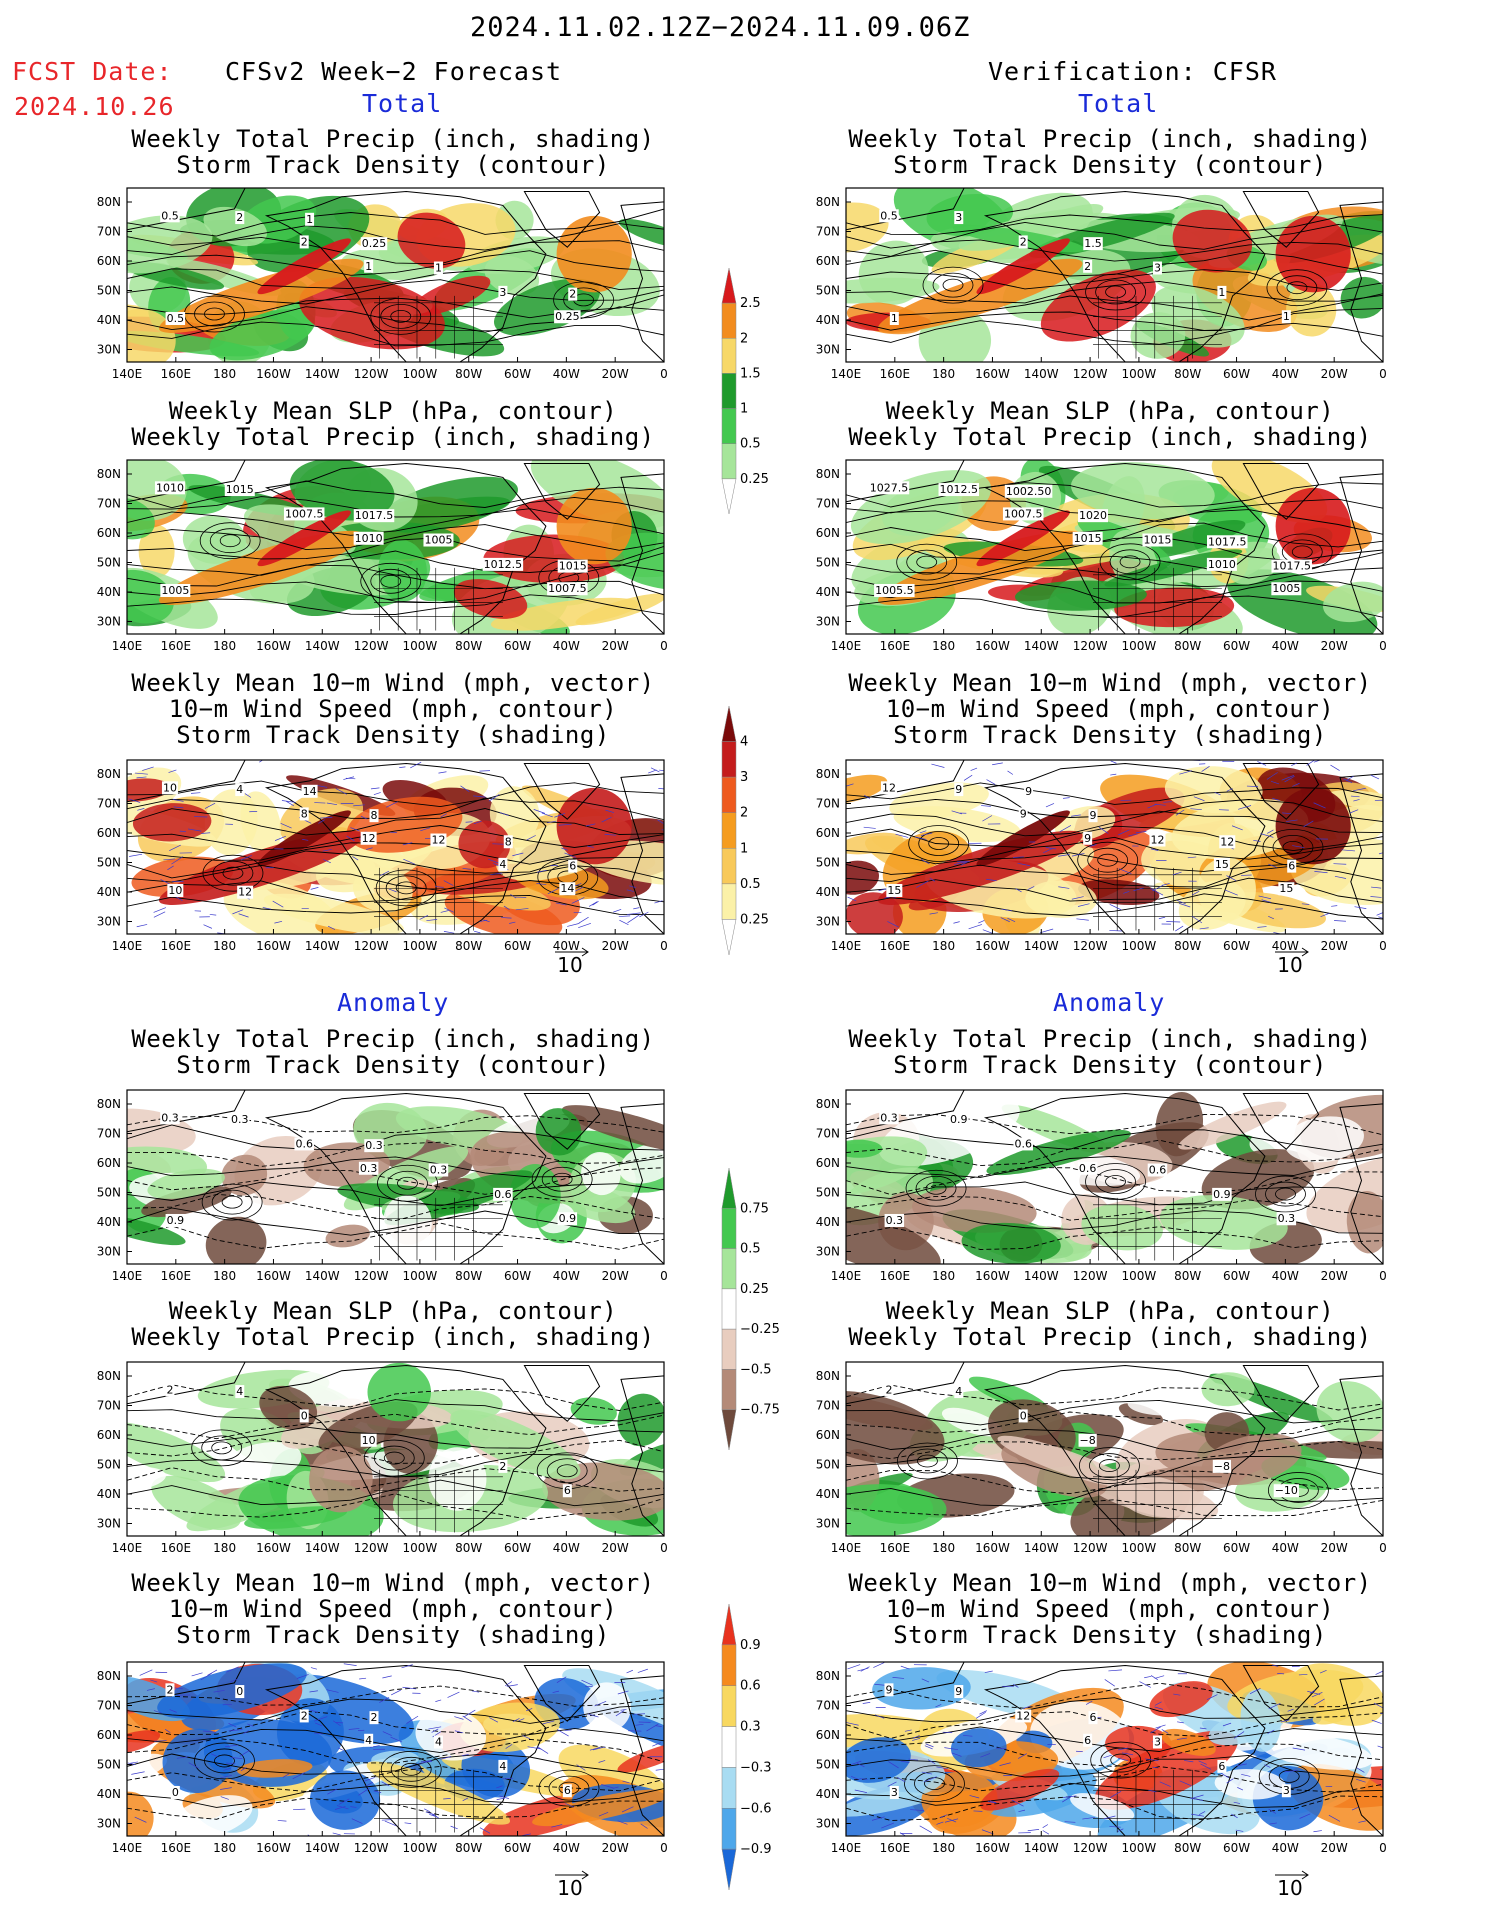 The height and width of the screenshot is (1925, 1487). I want to click on colorbar-label: −0.5, so click(756, 1369).